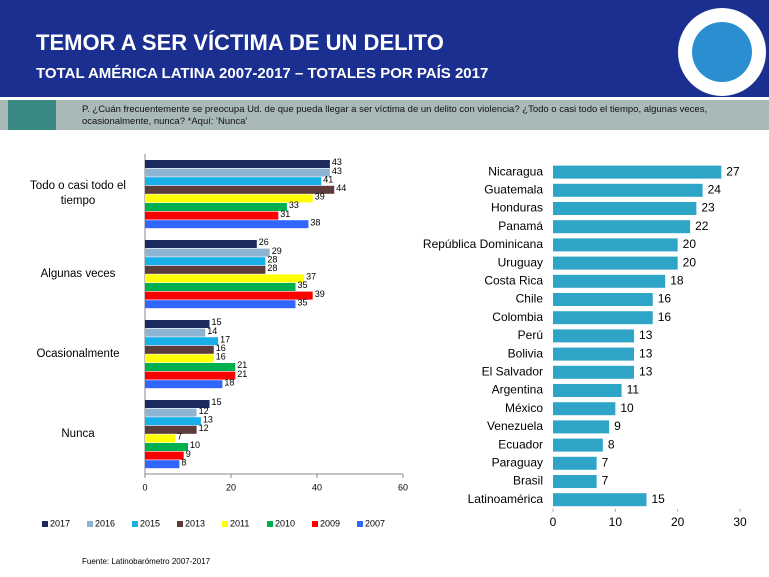 The image size is (769, 577). I want to click on category-label: Nunca, so click(78, 433).